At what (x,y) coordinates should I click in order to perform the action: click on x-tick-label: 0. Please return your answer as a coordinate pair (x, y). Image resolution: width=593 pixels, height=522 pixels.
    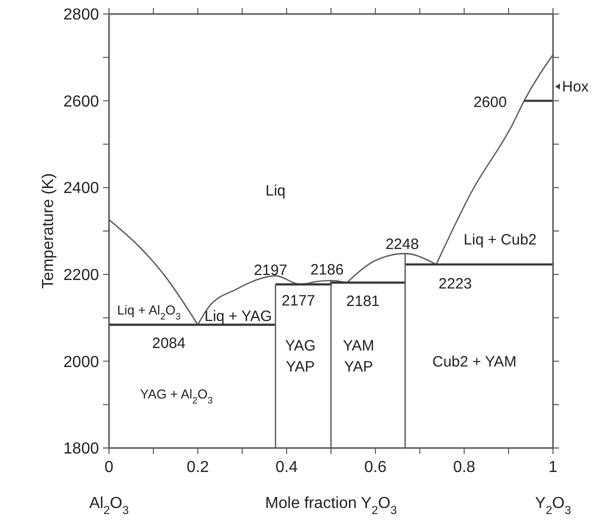
    Looking at the image, I should click on (109, 467).